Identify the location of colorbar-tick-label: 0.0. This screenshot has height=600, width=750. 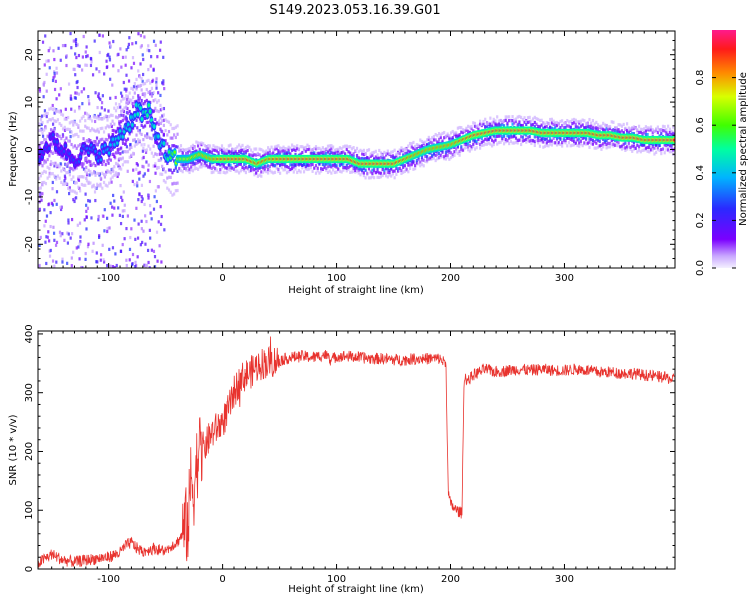
(700, 268).